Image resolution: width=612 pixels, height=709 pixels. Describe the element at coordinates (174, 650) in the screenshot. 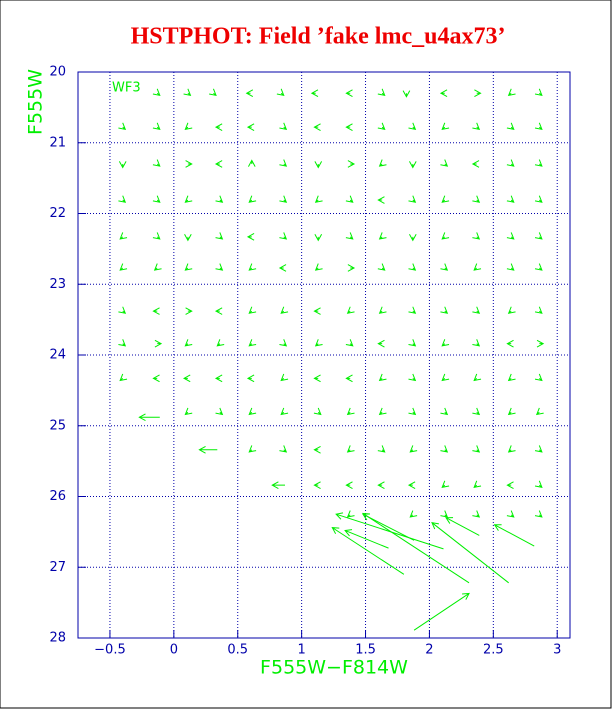

I see `x-tick-label: 0` at that location.